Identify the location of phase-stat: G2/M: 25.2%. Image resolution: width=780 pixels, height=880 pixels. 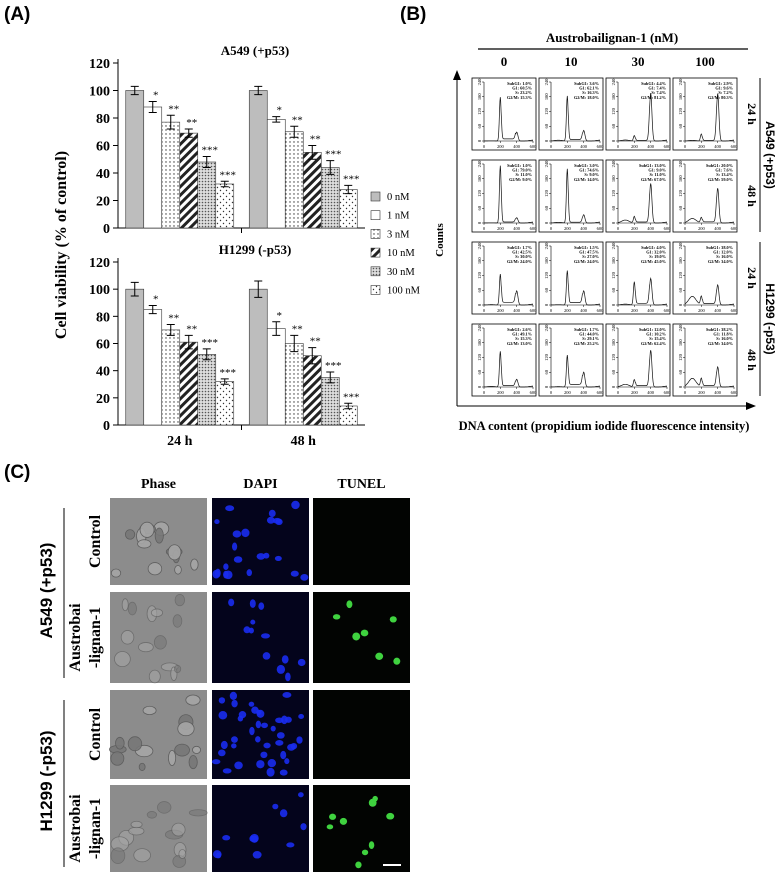
(586, 343).